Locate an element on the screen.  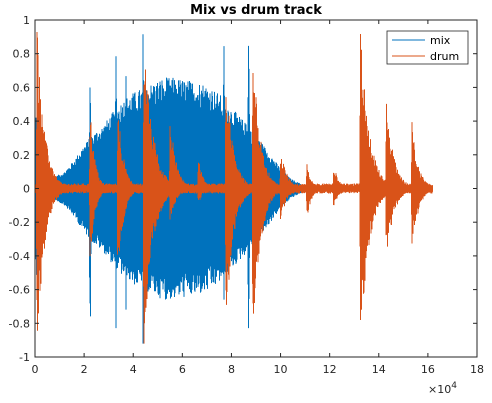
x-tick-label: 8 is located at coordinates (231, 369).